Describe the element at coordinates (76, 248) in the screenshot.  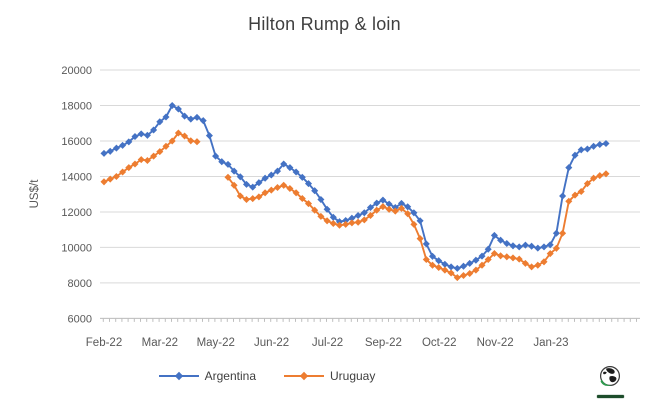
I see `y-tick-label: 10000` at that location.